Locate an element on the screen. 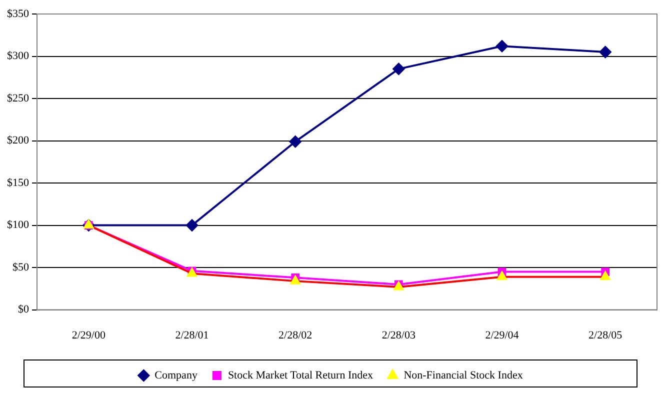  x-tick-label: 2/28/05 is located at coordinates (605, 335).